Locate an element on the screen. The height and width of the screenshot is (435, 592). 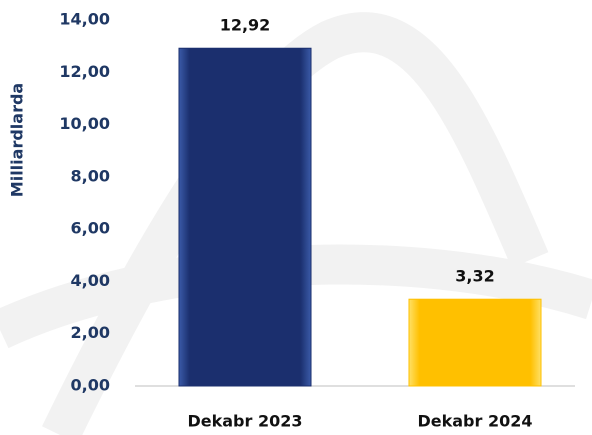
value-label: 3,32 is located at coordinates (474, 276).